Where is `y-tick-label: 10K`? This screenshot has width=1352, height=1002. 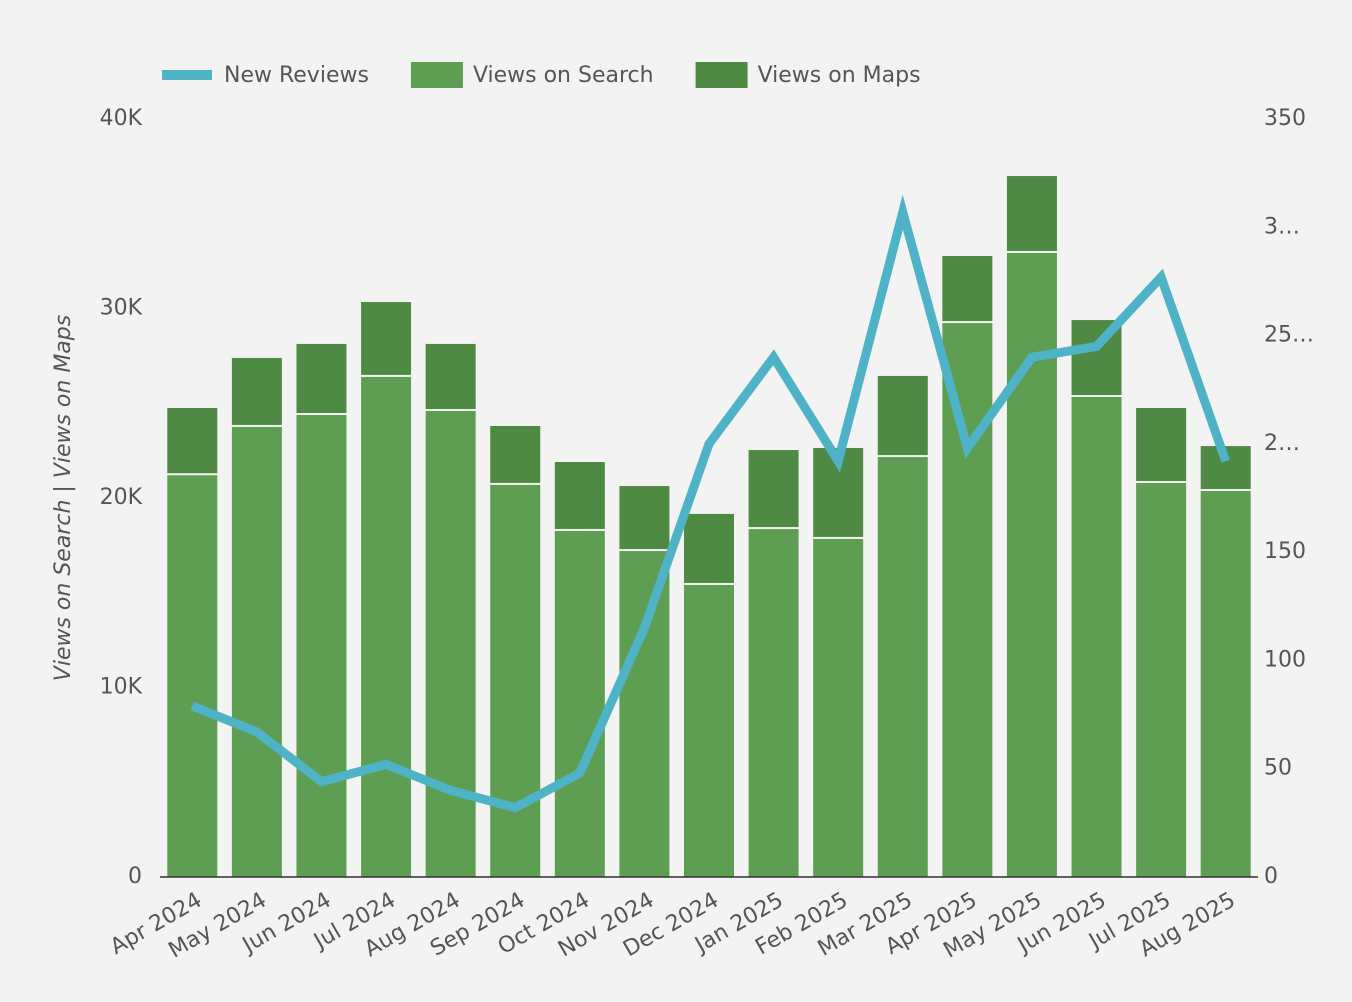 y-tick-label: 10K is located at coordinates (121, 687).